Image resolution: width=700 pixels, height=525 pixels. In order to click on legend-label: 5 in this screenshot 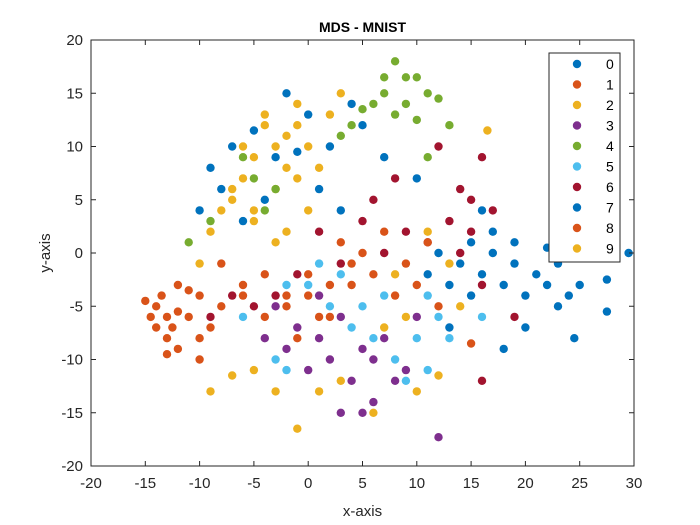, I will do `click(610, 167)`.